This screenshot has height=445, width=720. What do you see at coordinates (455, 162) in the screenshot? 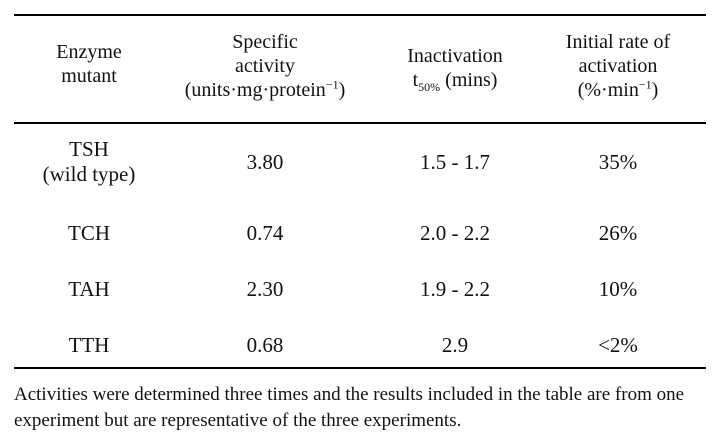
I see `cell-inactivation: 1.5 - 1.7` at bounding box center [455, 162].